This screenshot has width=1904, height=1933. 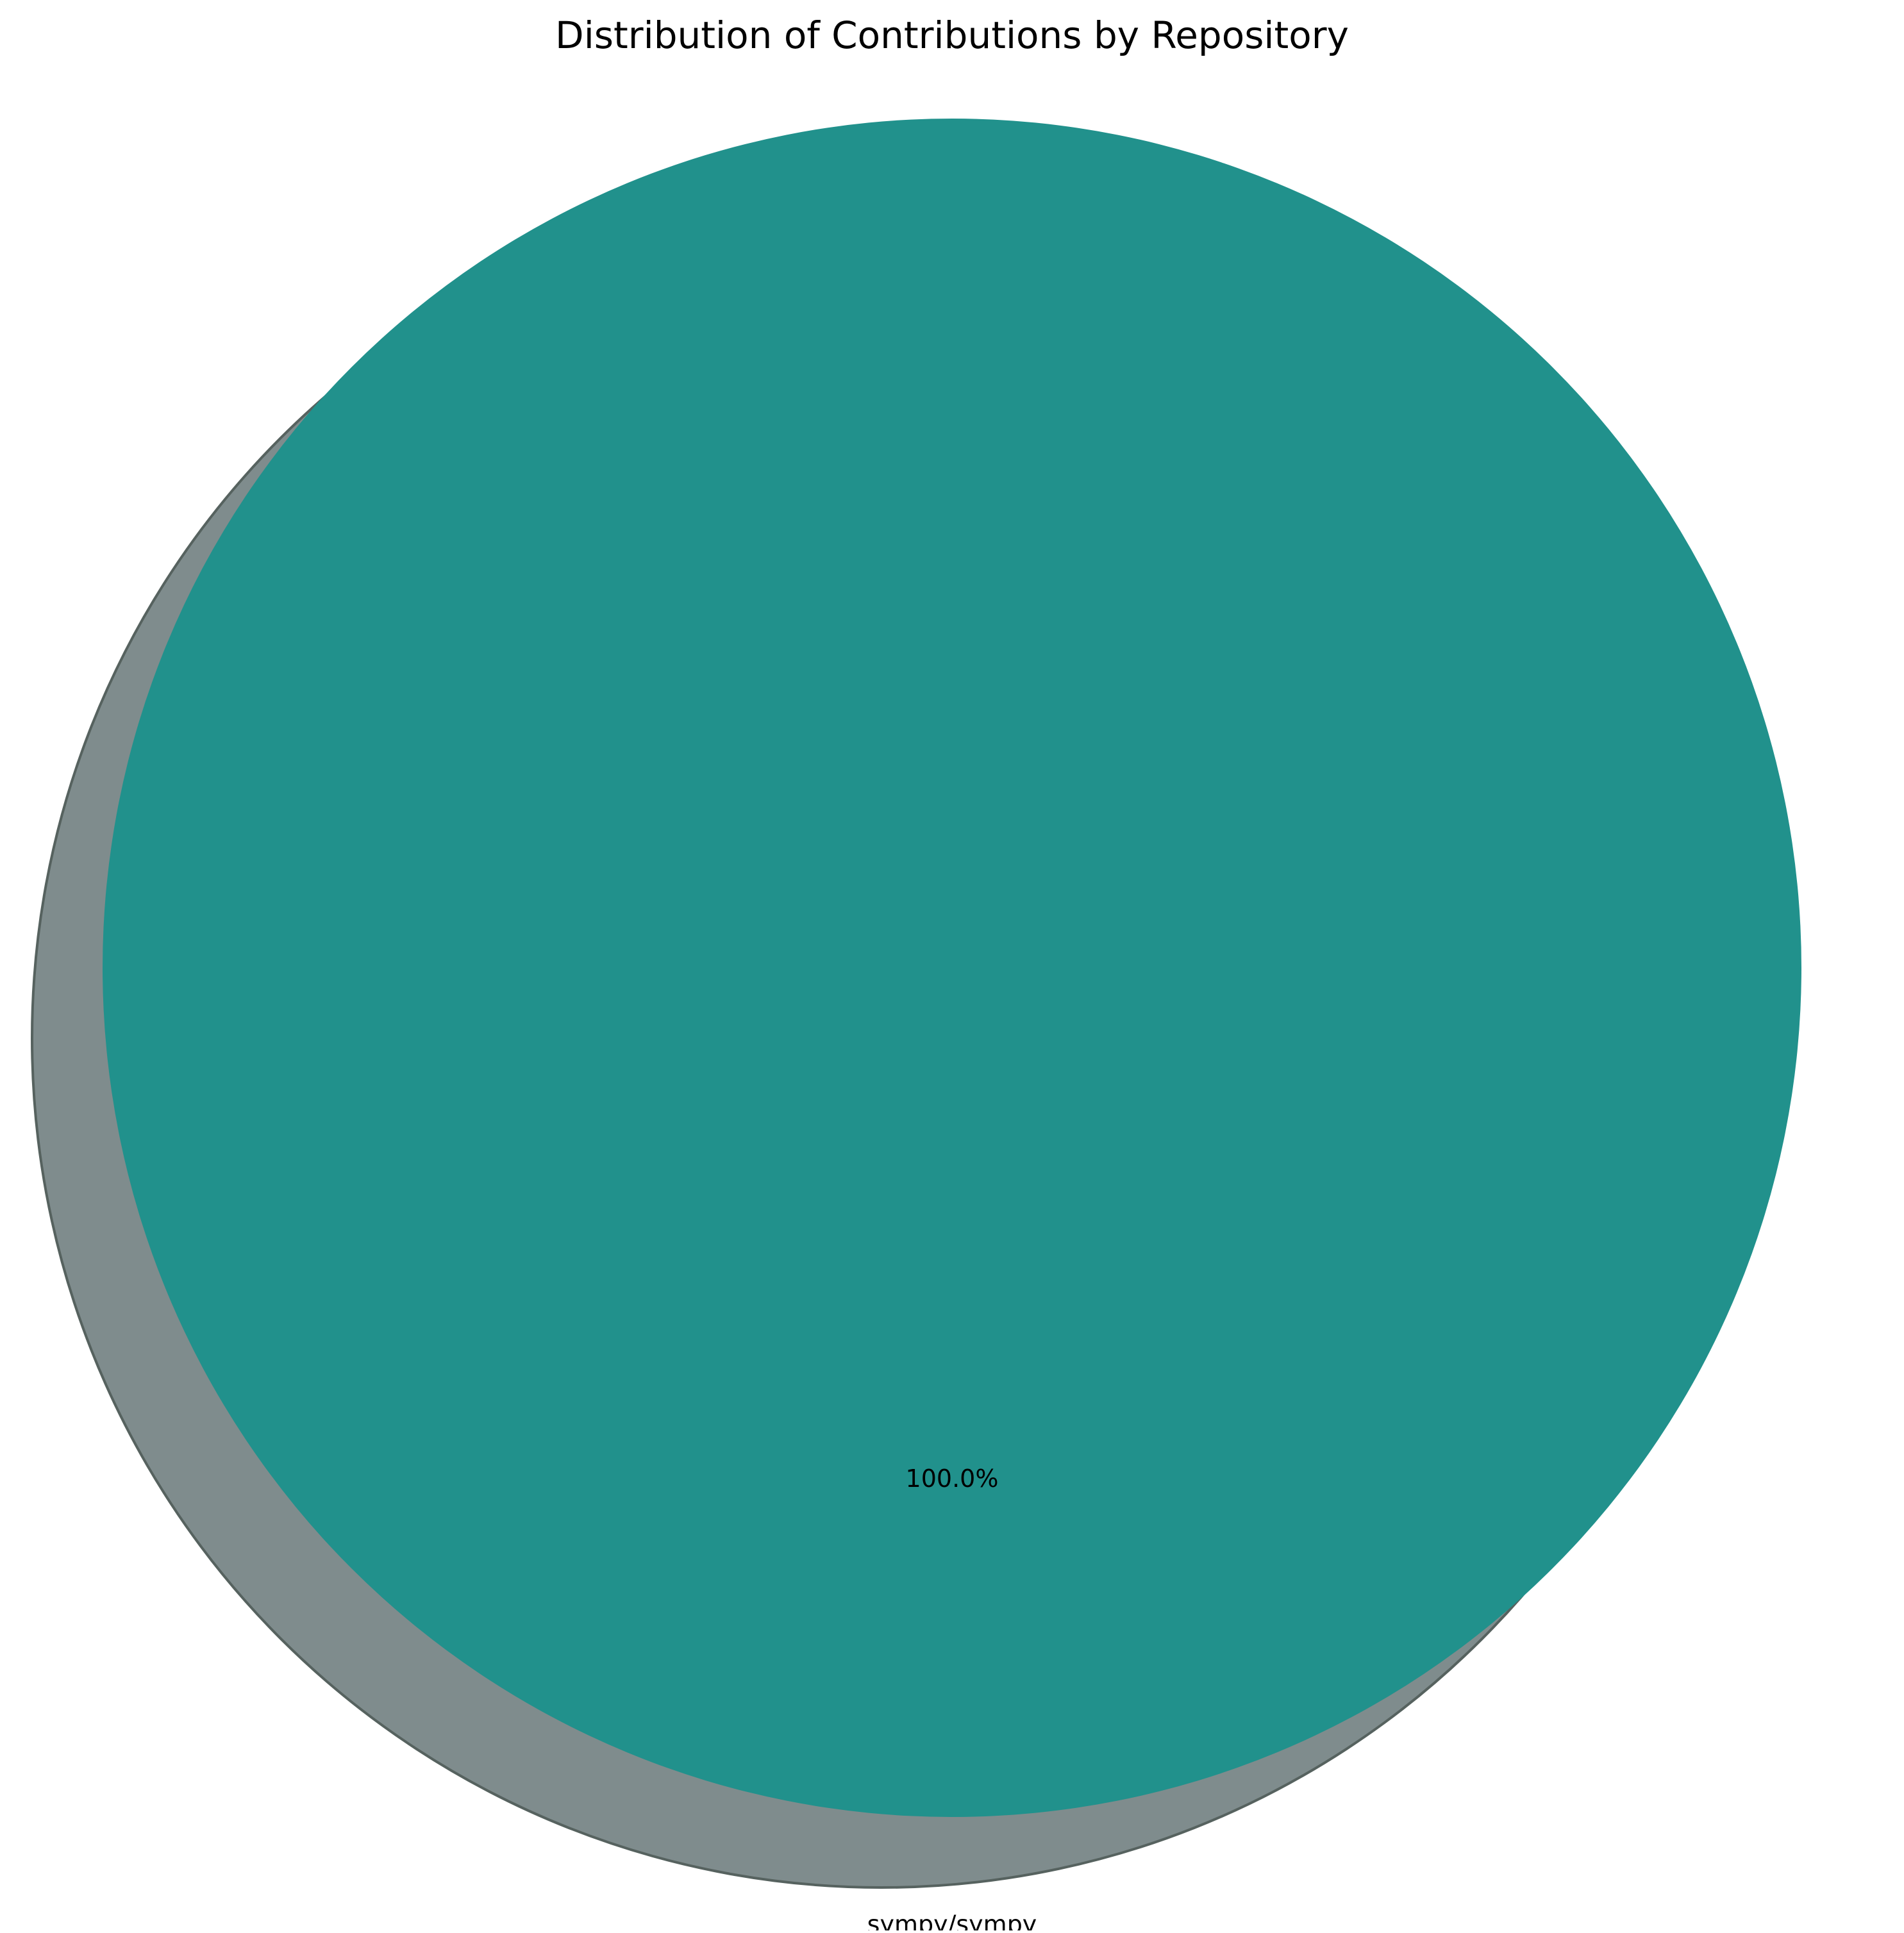 I want to click on slice-percent-label: 100.0%, so click(x=952, y=1478).